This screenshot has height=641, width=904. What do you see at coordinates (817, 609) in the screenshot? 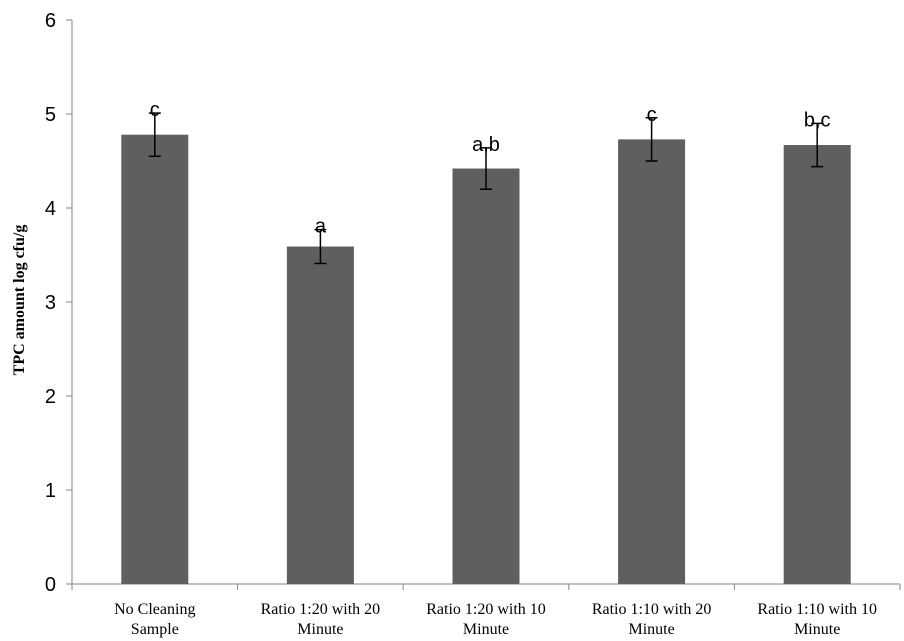
I see `x-category-label: Ratio 1:10 with 10` at bounding box center [817, 609].